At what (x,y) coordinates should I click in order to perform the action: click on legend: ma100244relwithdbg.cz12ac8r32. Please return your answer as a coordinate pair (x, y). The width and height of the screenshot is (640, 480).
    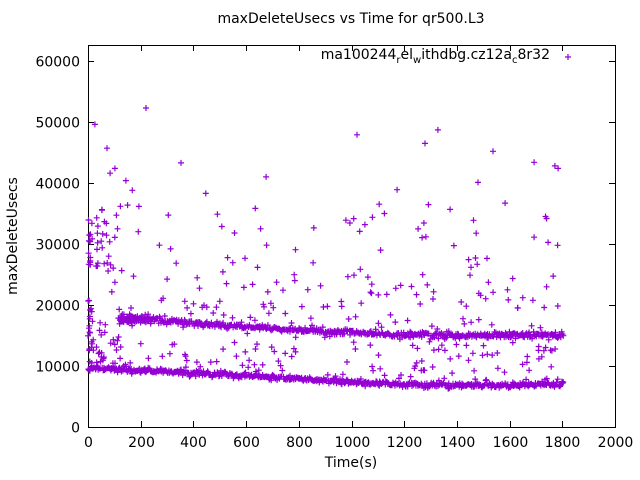
    Looking at the image, I should click on (319, 56).